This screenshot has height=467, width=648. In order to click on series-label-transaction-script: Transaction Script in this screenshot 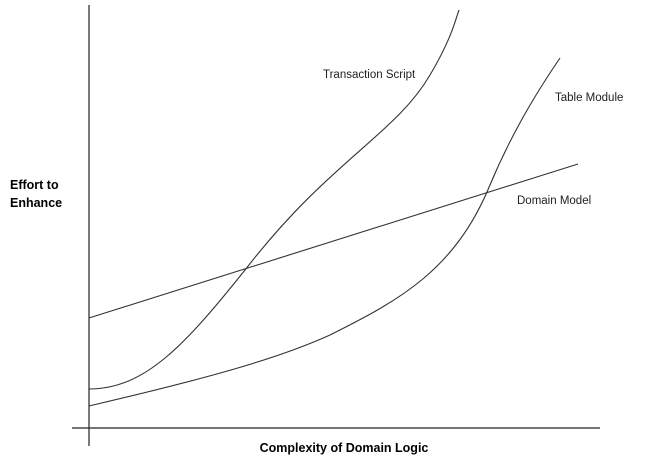, I will do `click(369, 75)`.